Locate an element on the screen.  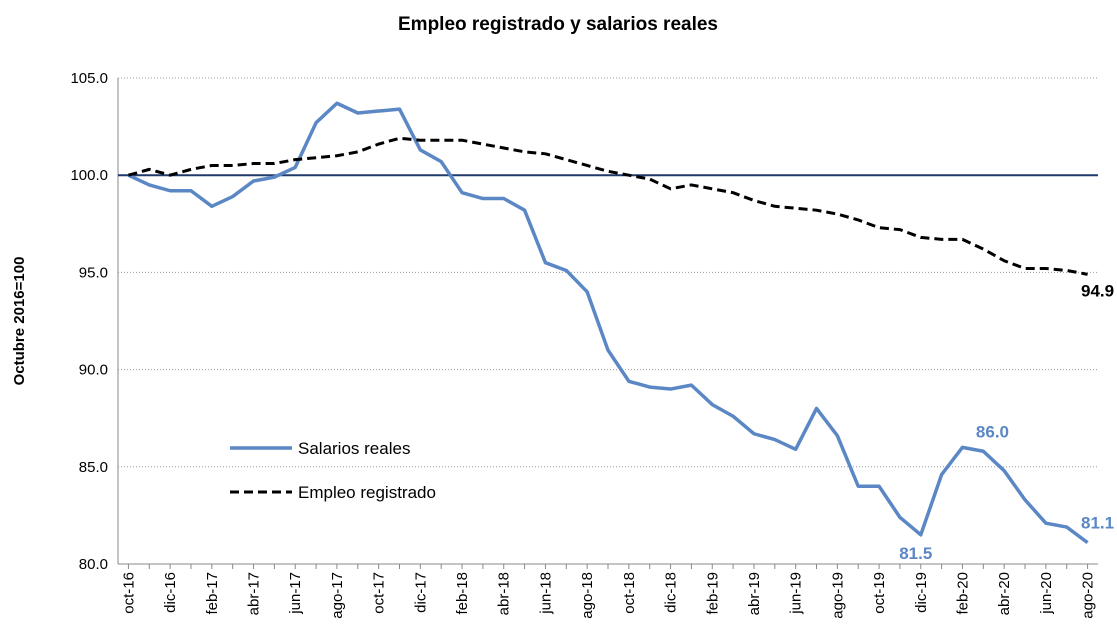
legend-label: Salarios reales is located at coordinates (354, 448).